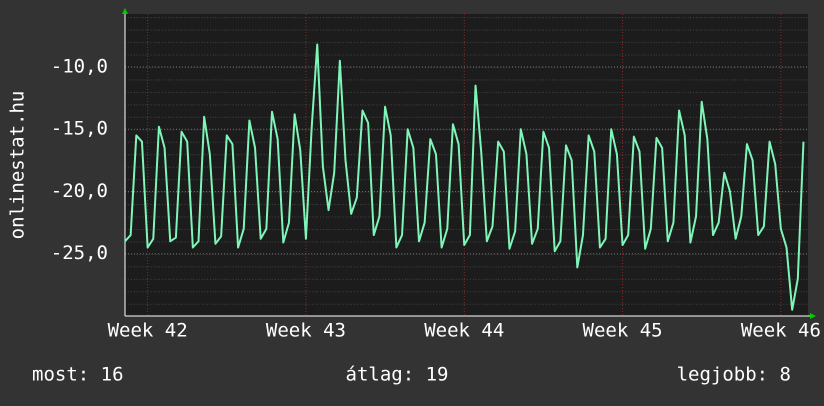 The width and height of the screenshot is (824, 406). What do you see at coordinates (79, 191) in the screenshot?
I see `y-tick-label: -20,0` at bounding box center [79, 191].